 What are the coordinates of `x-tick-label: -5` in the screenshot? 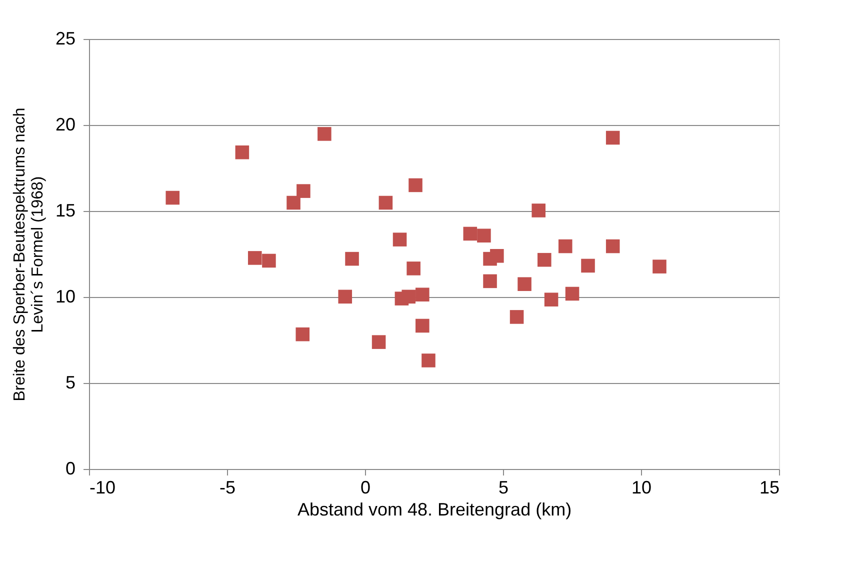 It's located at (227, 488).